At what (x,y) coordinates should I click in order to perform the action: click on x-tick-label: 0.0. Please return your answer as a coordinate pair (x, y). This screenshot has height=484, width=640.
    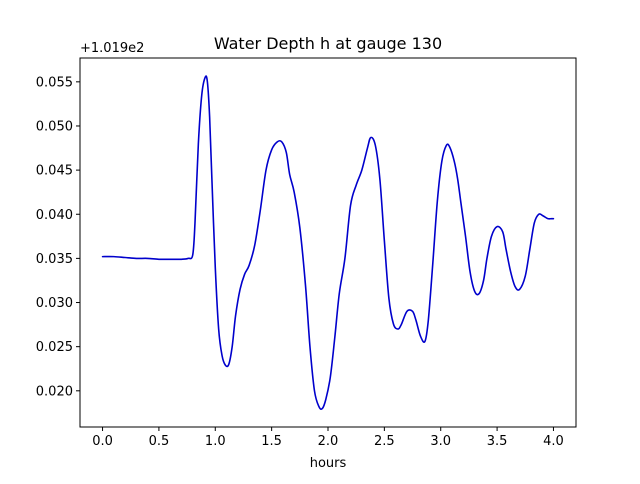
    Looking at the image, I should click on (102, 441).